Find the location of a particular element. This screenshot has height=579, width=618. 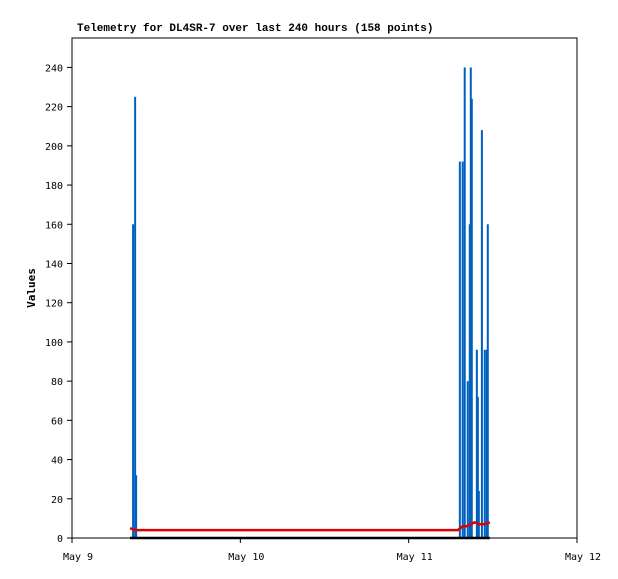

y-tick-label: 20 is located at coordinates (57, 500).